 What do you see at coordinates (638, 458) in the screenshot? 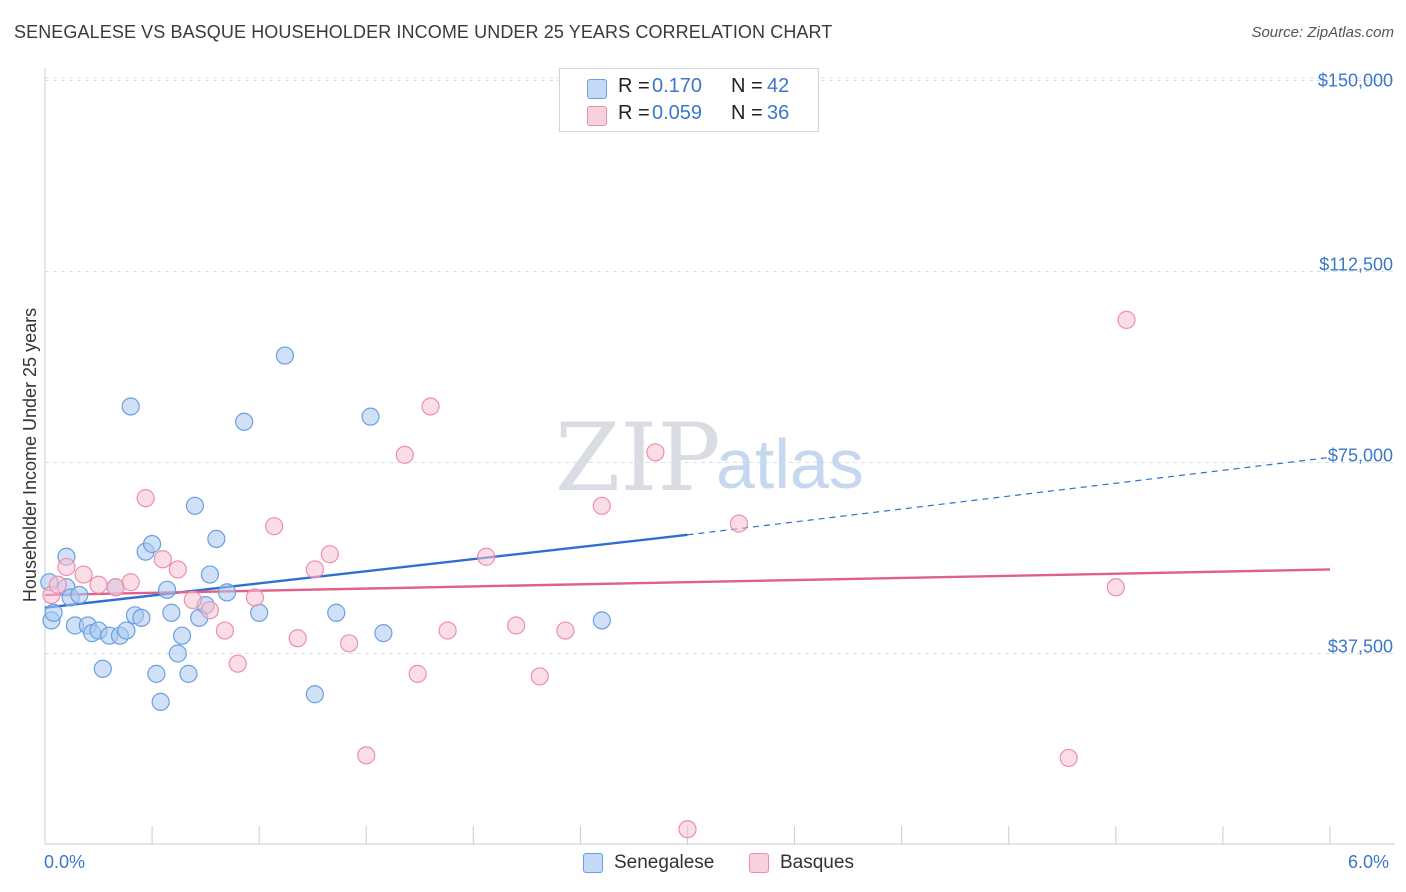
I see `watermark-zip: ZIP` at bounding box center [638, 458].